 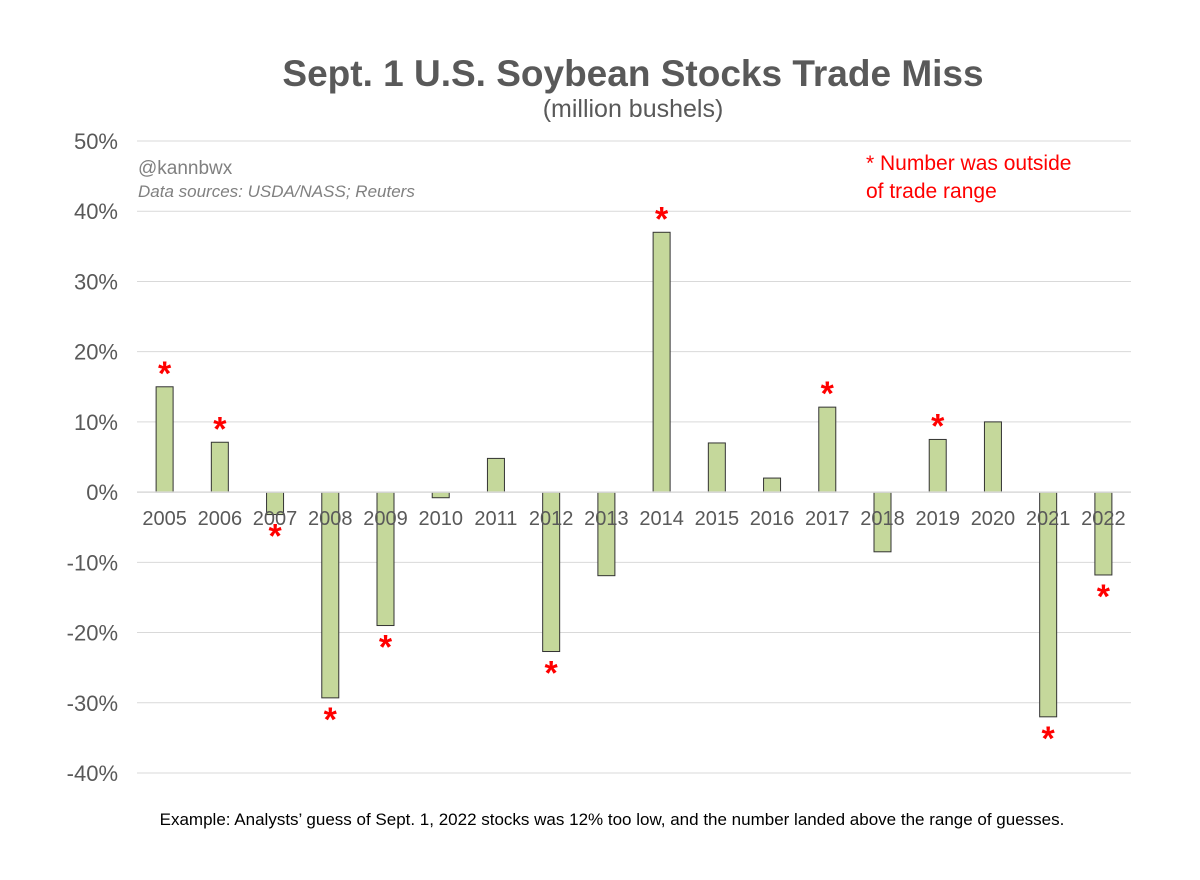 I want to click on x-tick-label: 2022, so click(x=1103, y=519).